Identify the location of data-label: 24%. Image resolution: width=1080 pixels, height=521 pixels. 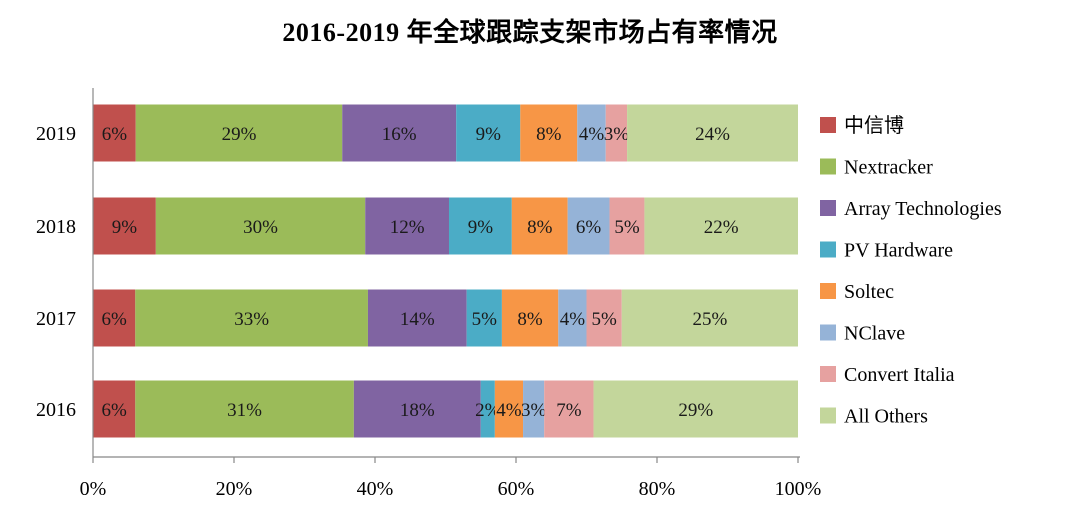
(712, 134).